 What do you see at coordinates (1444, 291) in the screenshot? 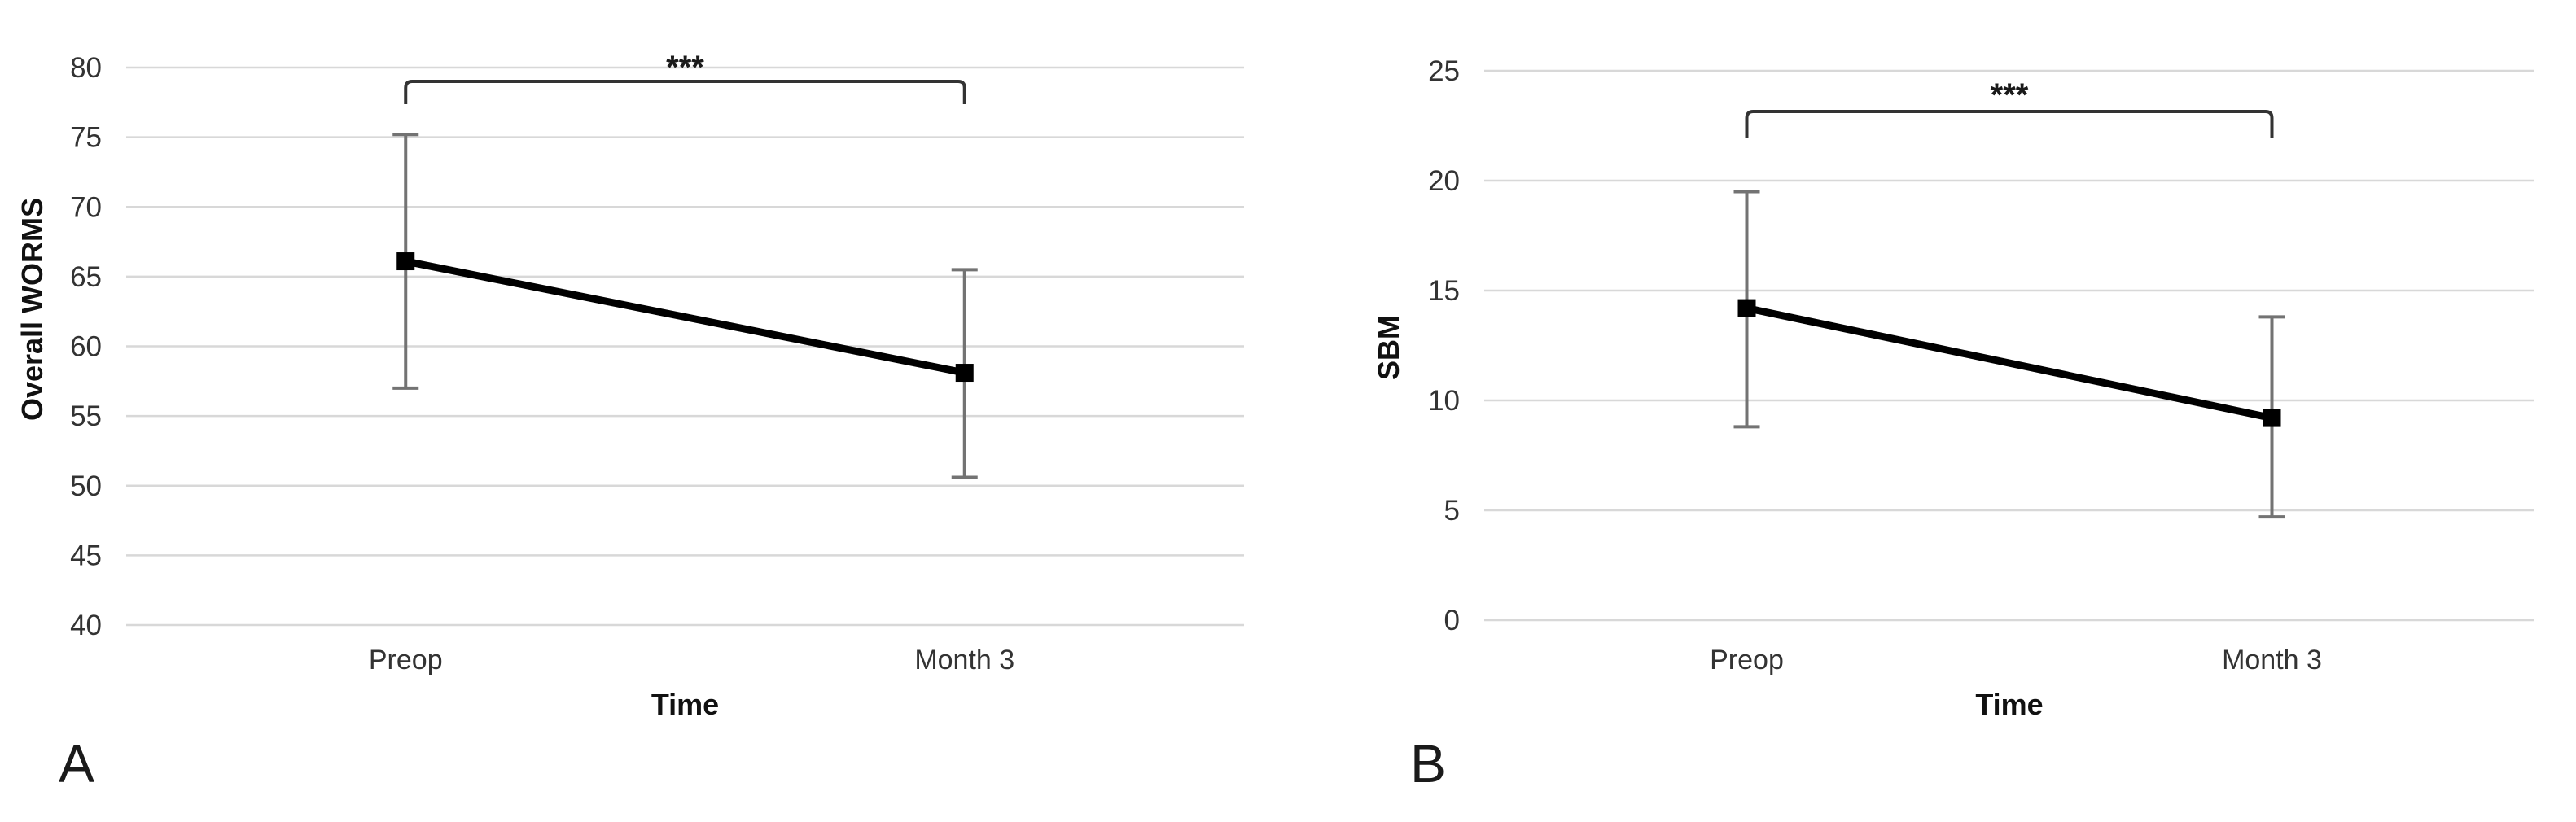
I see `y-tick-label: 15` at bounding box center [1444, 291].